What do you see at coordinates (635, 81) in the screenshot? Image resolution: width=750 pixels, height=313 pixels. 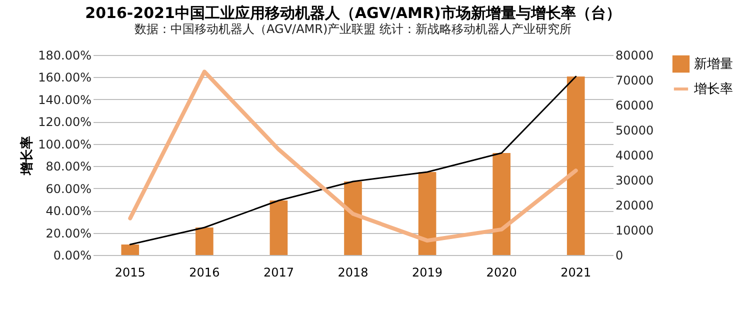 I see `y2-tick-label: 70000` at bounding box center [635, 81].